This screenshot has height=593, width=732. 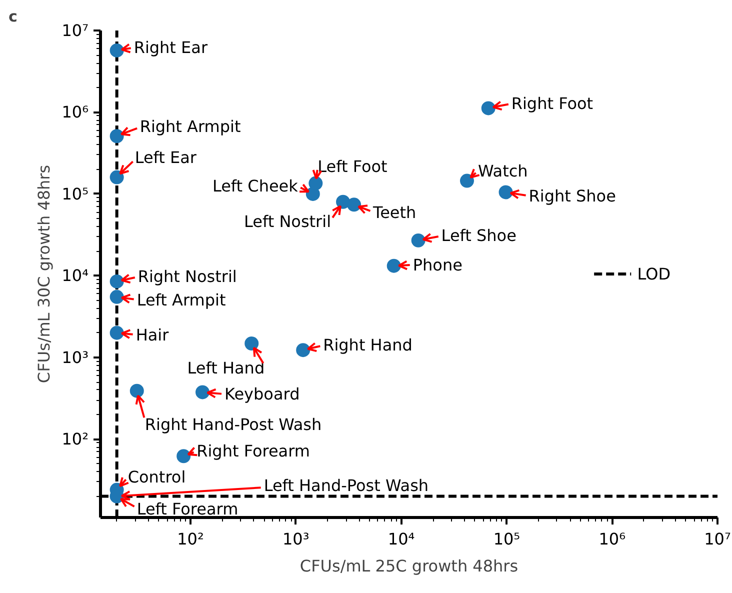 I want to click on annotation: Watch, so click(x=503, y=170).